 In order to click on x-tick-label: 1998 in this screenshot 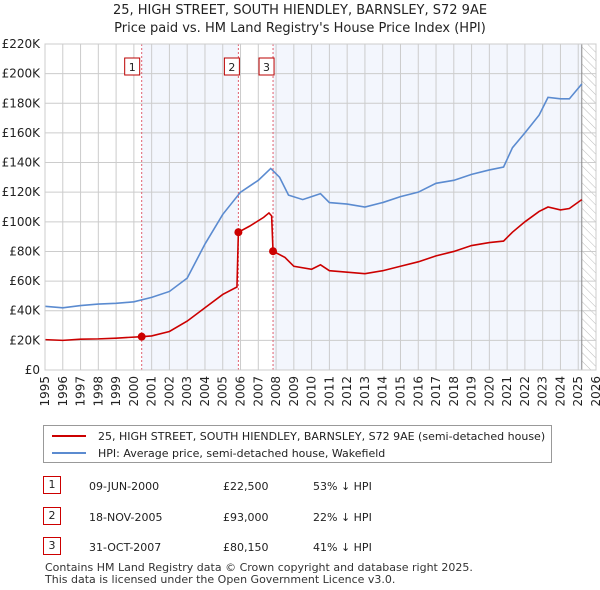, I will do `click(98, 391)`.